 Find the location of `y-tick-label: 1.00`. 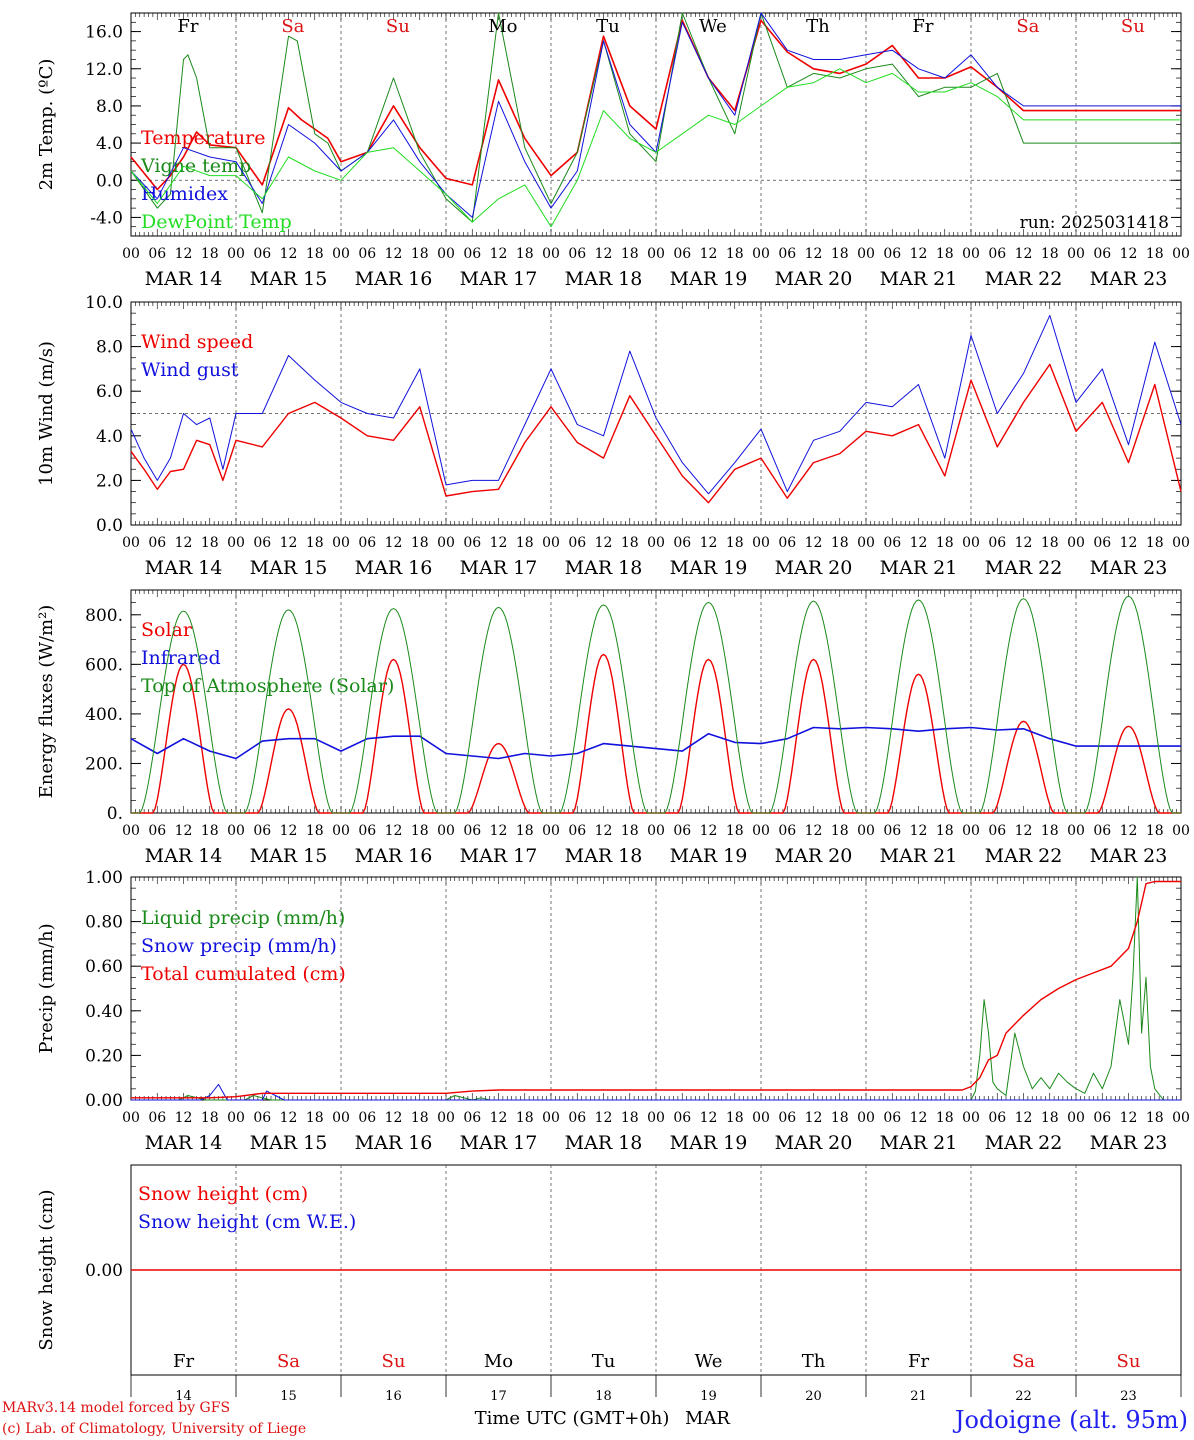

y-tick-label: 1.00 is located at coordinates (104, 878).